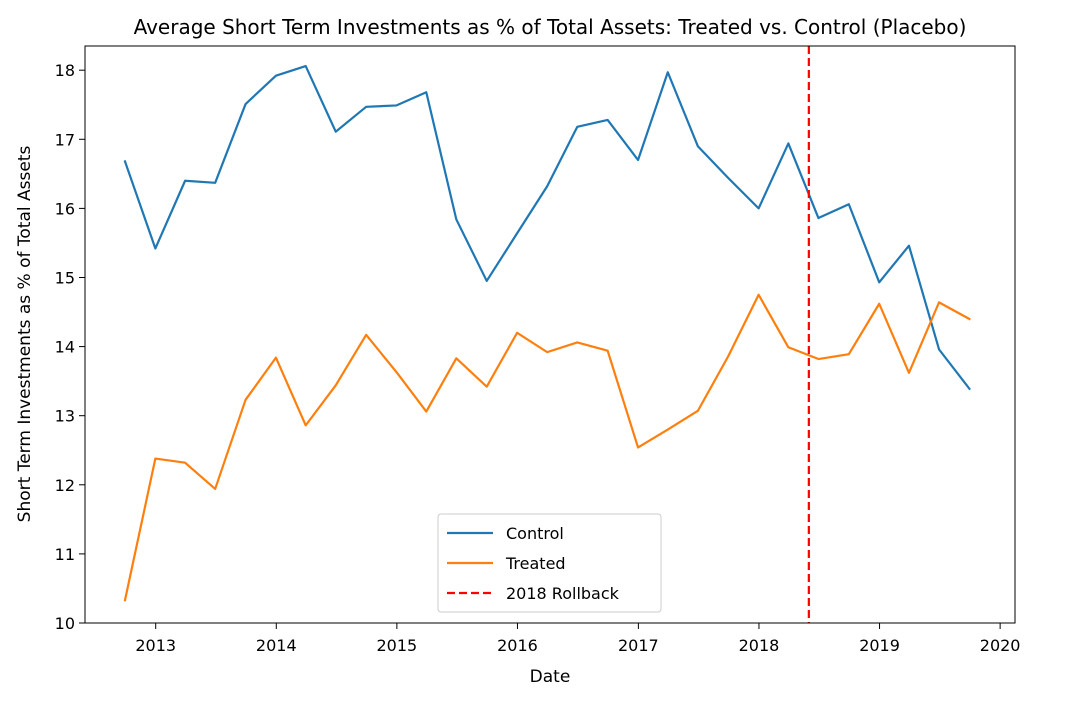  I want to click on y-tick-label: 15, so click(65, 277).